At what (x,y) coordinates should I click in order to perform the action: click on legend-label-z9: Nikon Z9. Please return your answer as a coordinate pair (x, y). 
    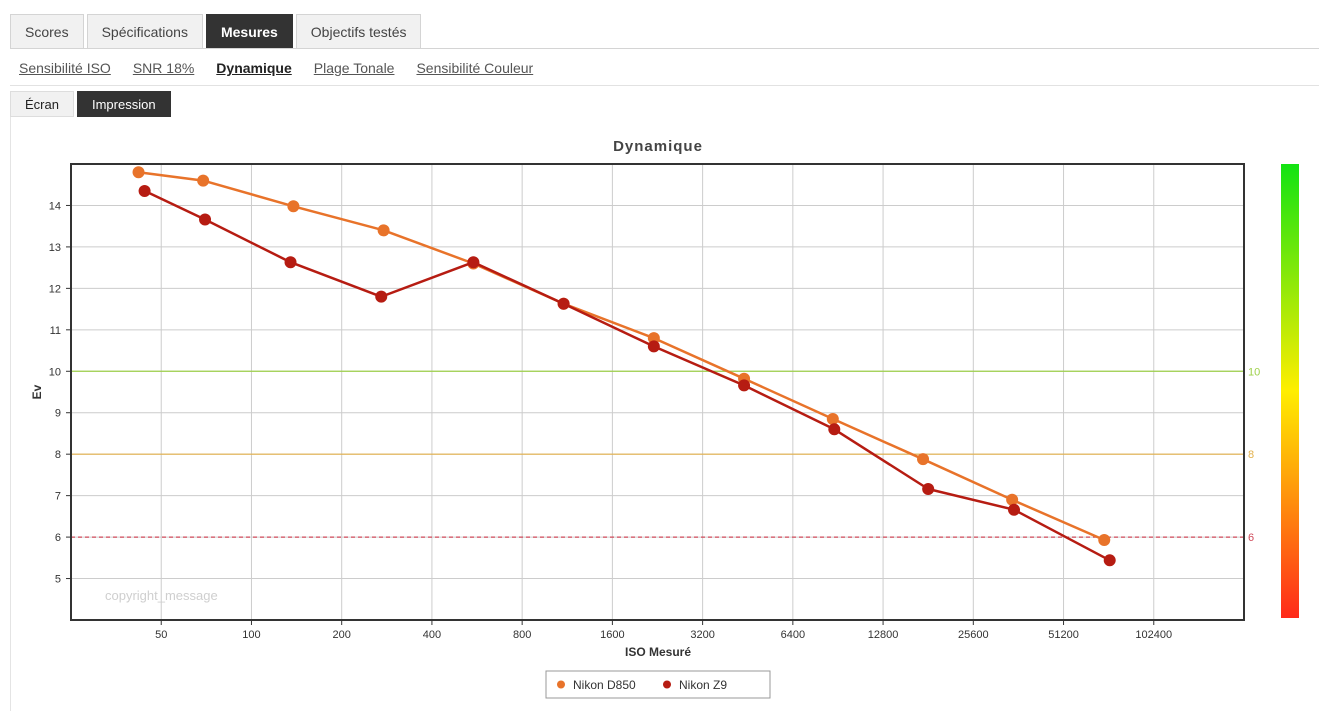
    Looking at the image, I should click on (703, 685).